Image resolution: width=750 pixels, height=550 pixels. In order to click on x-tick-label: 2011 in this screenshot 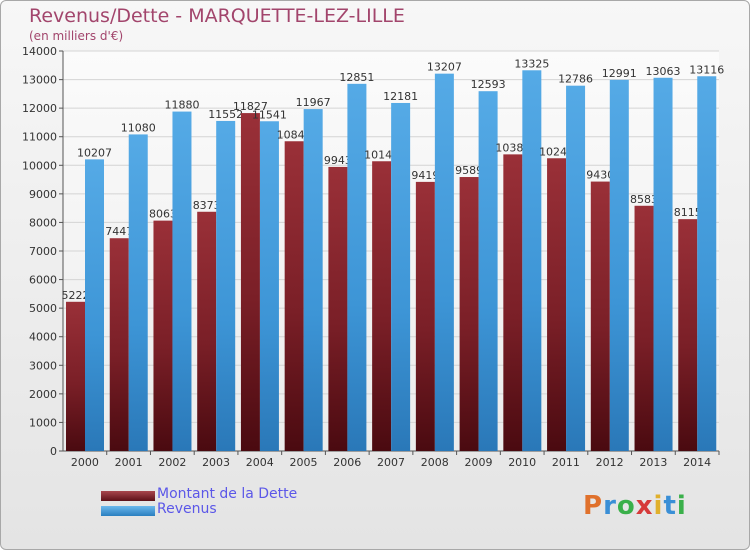, I will do `click(566, 462)`.